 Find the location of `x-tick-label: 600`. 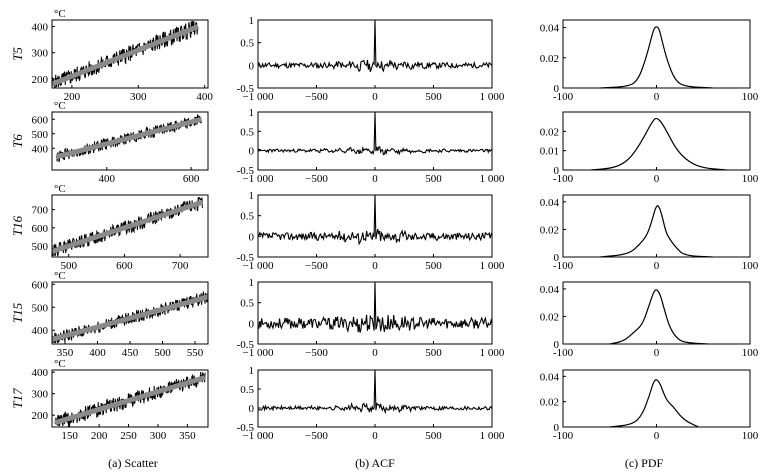

x-tick-label: 600 is located at coordinates (191, 179).